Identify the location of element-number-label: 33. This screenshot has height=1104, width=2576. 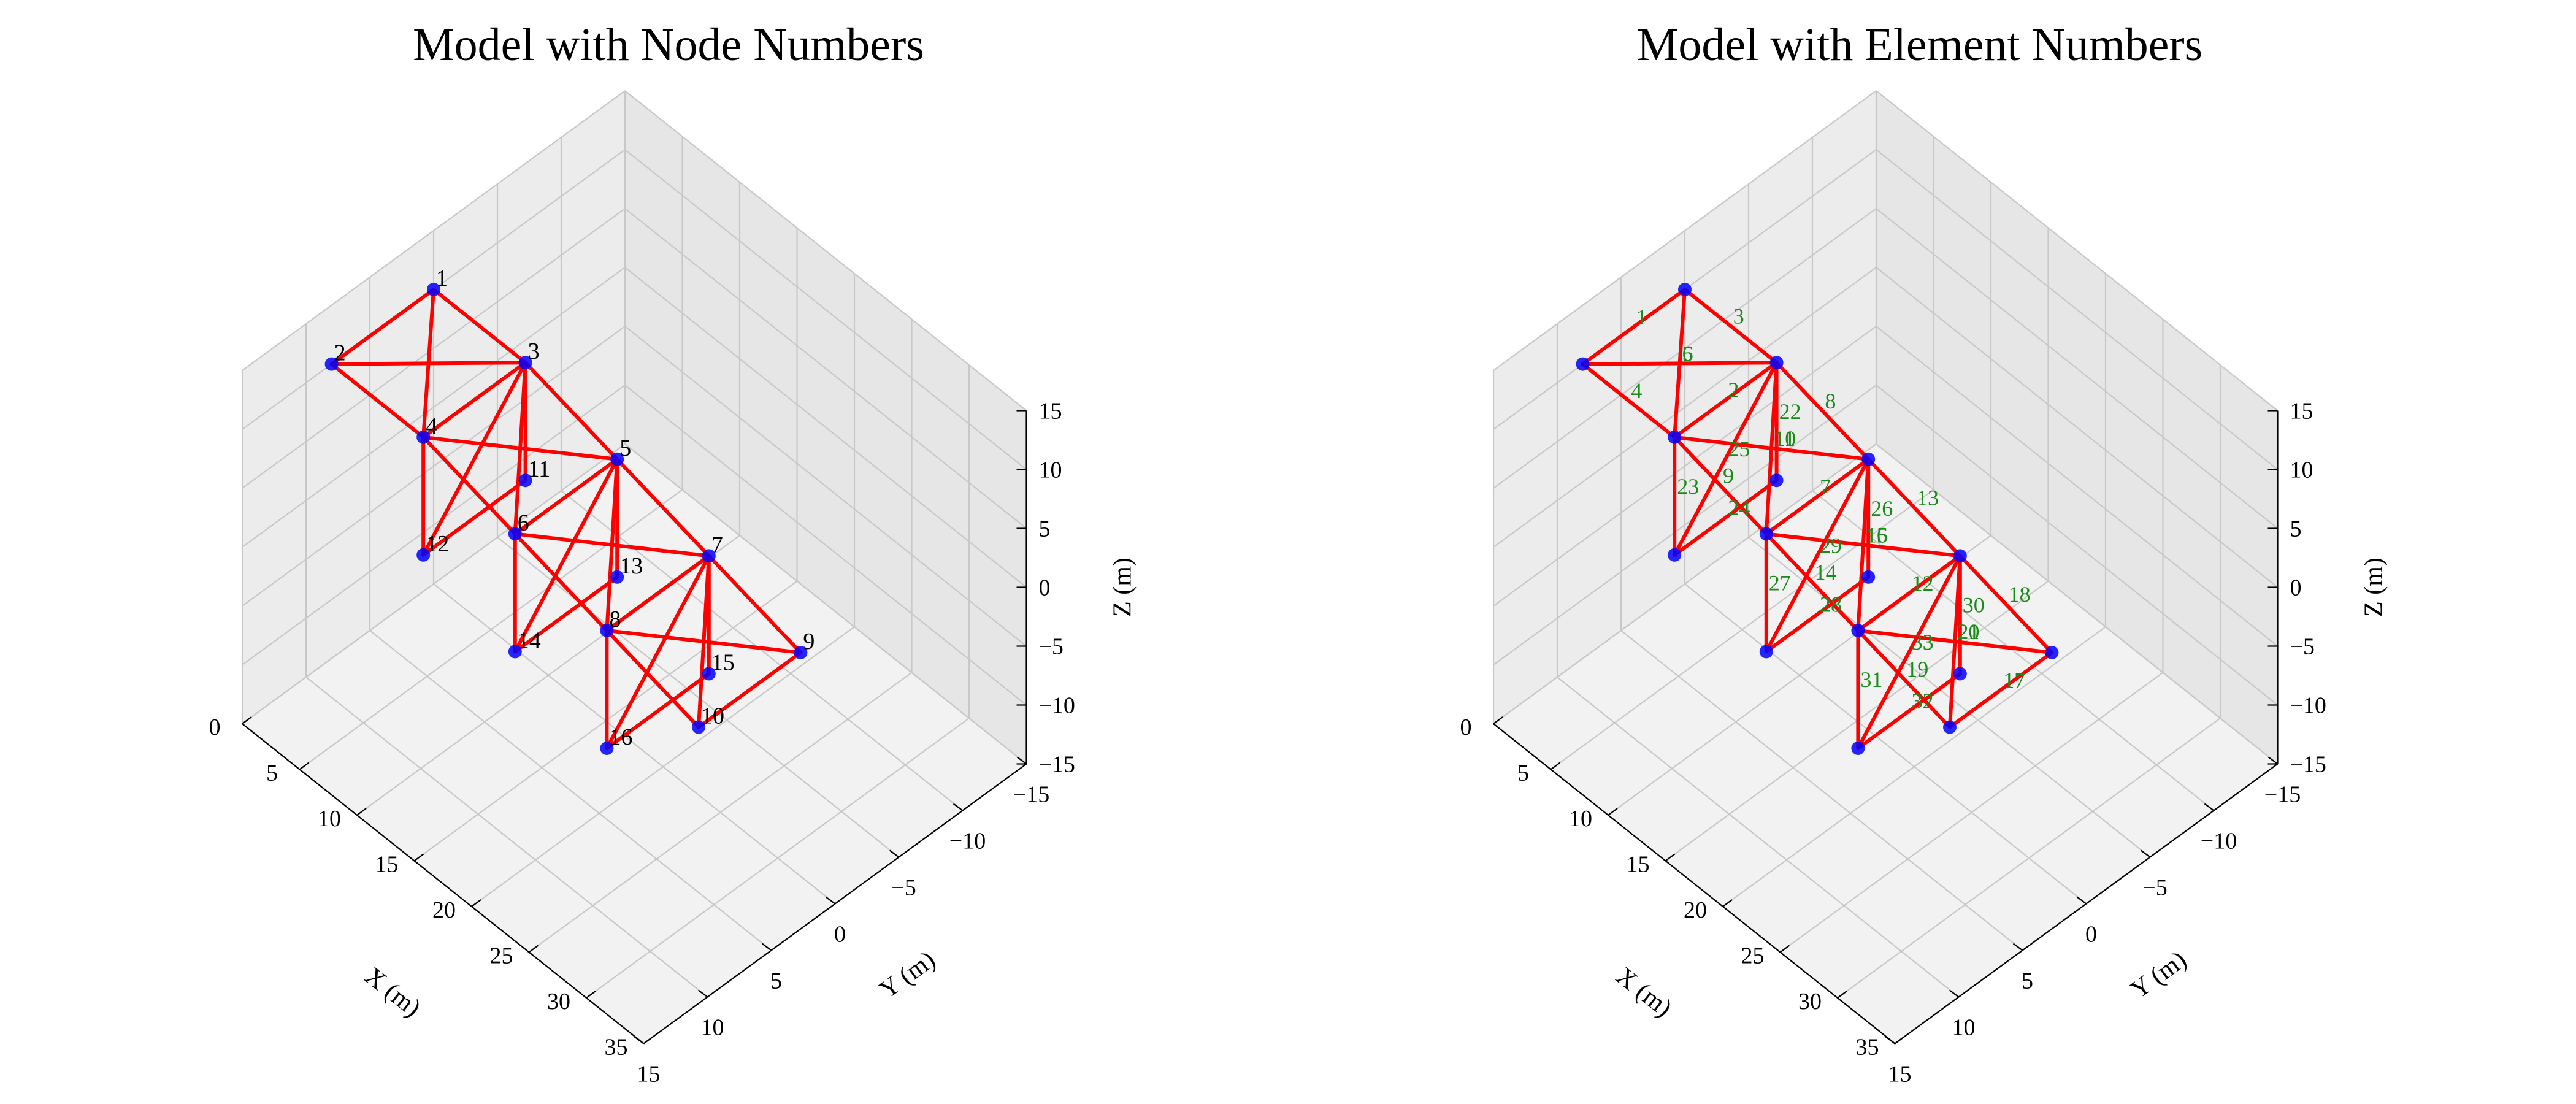
(1923, 642).